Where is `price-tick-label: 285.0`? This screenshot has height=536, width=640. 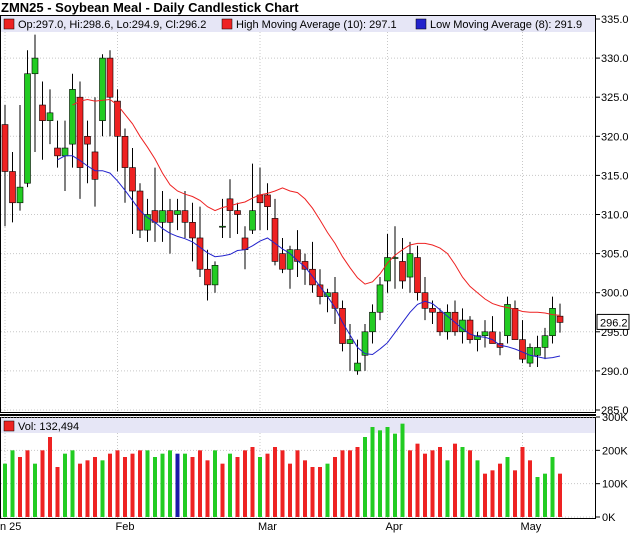 price-tick-label: 285.0 is located at coordinates (615, 411).